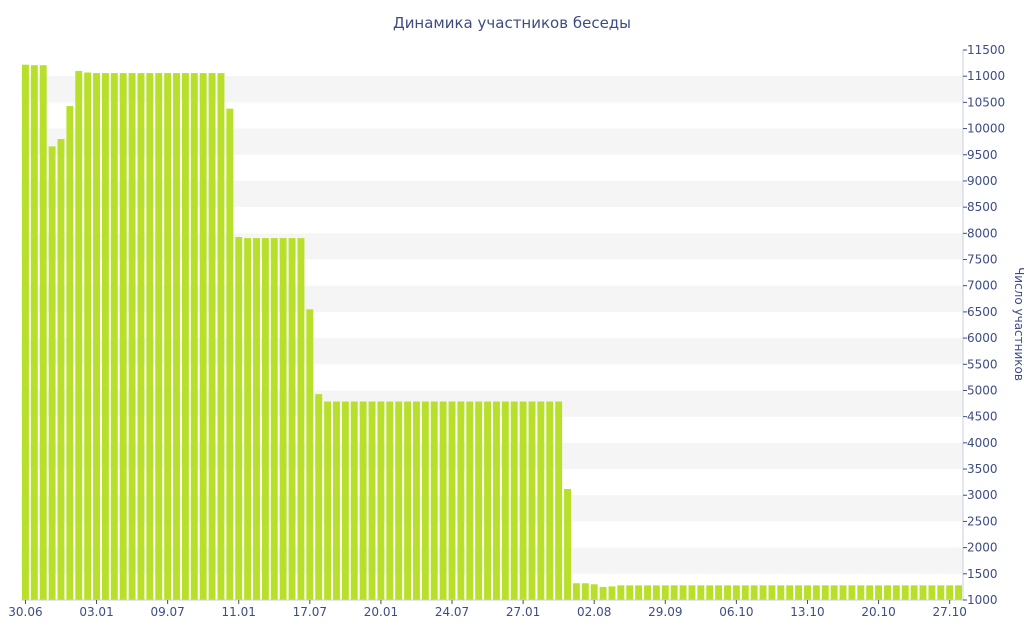 This screenshot has width=1024, height=640. What do you see at coordinates (310, 612) in the screenshot?
I see `x-tick-label: 17.07` at bounding box center [310, 612].